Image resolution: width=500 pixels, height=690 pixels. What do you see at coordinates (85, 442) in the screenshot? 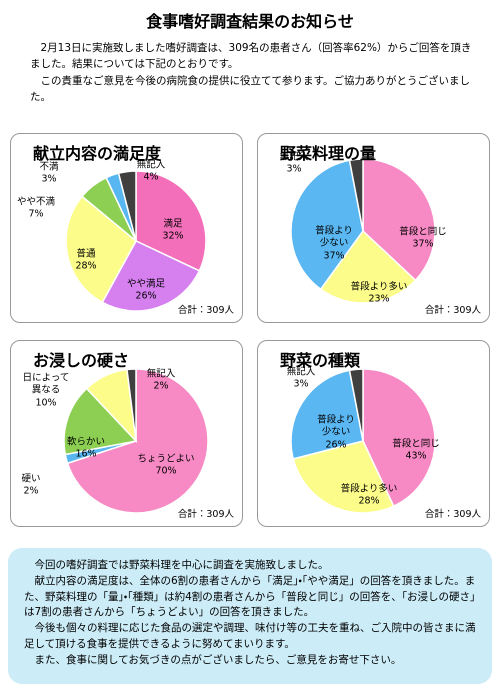
I see `slice-category: 軟らかい` at bounding box center [85, 442].